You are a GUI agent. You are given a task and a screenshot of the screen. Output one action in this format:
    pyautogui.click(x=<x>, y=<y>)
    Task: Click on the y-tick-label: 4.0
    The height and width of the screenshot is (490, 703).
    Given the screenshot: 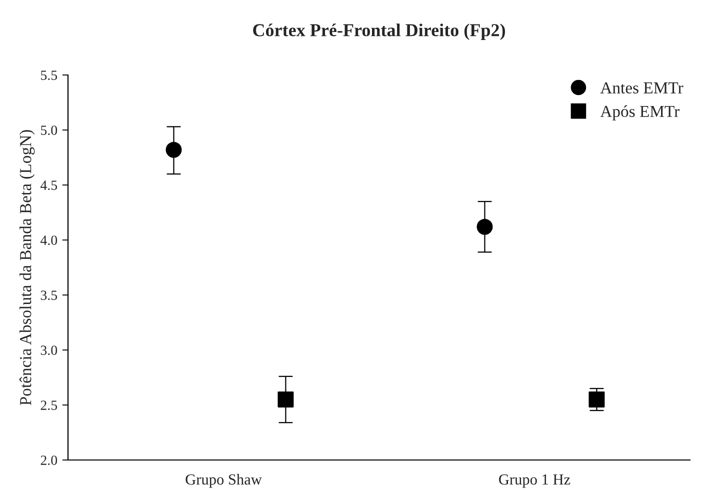 What is the action you would take?
    pyautogui.click(x=49, y=241)
    